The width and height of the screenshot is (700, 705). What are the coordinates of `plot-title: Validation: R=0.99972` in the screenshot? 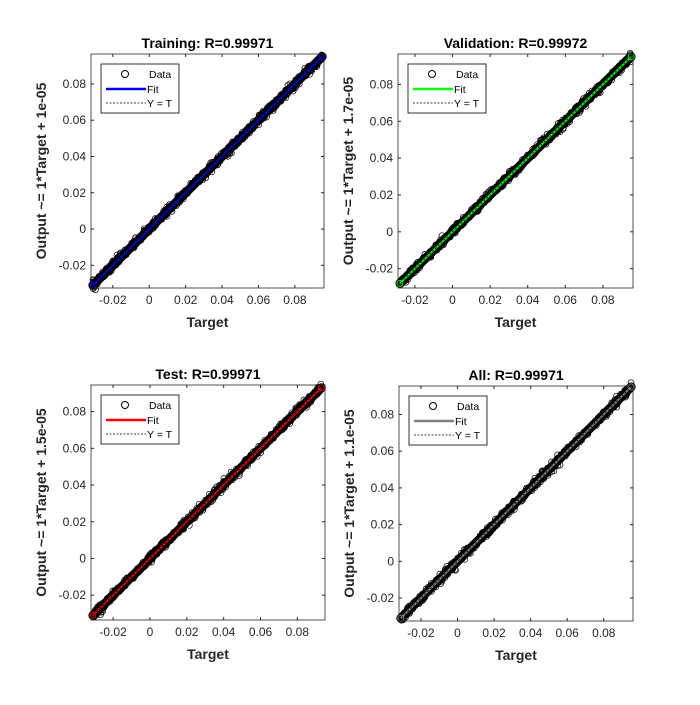 It's located at (516, 43).